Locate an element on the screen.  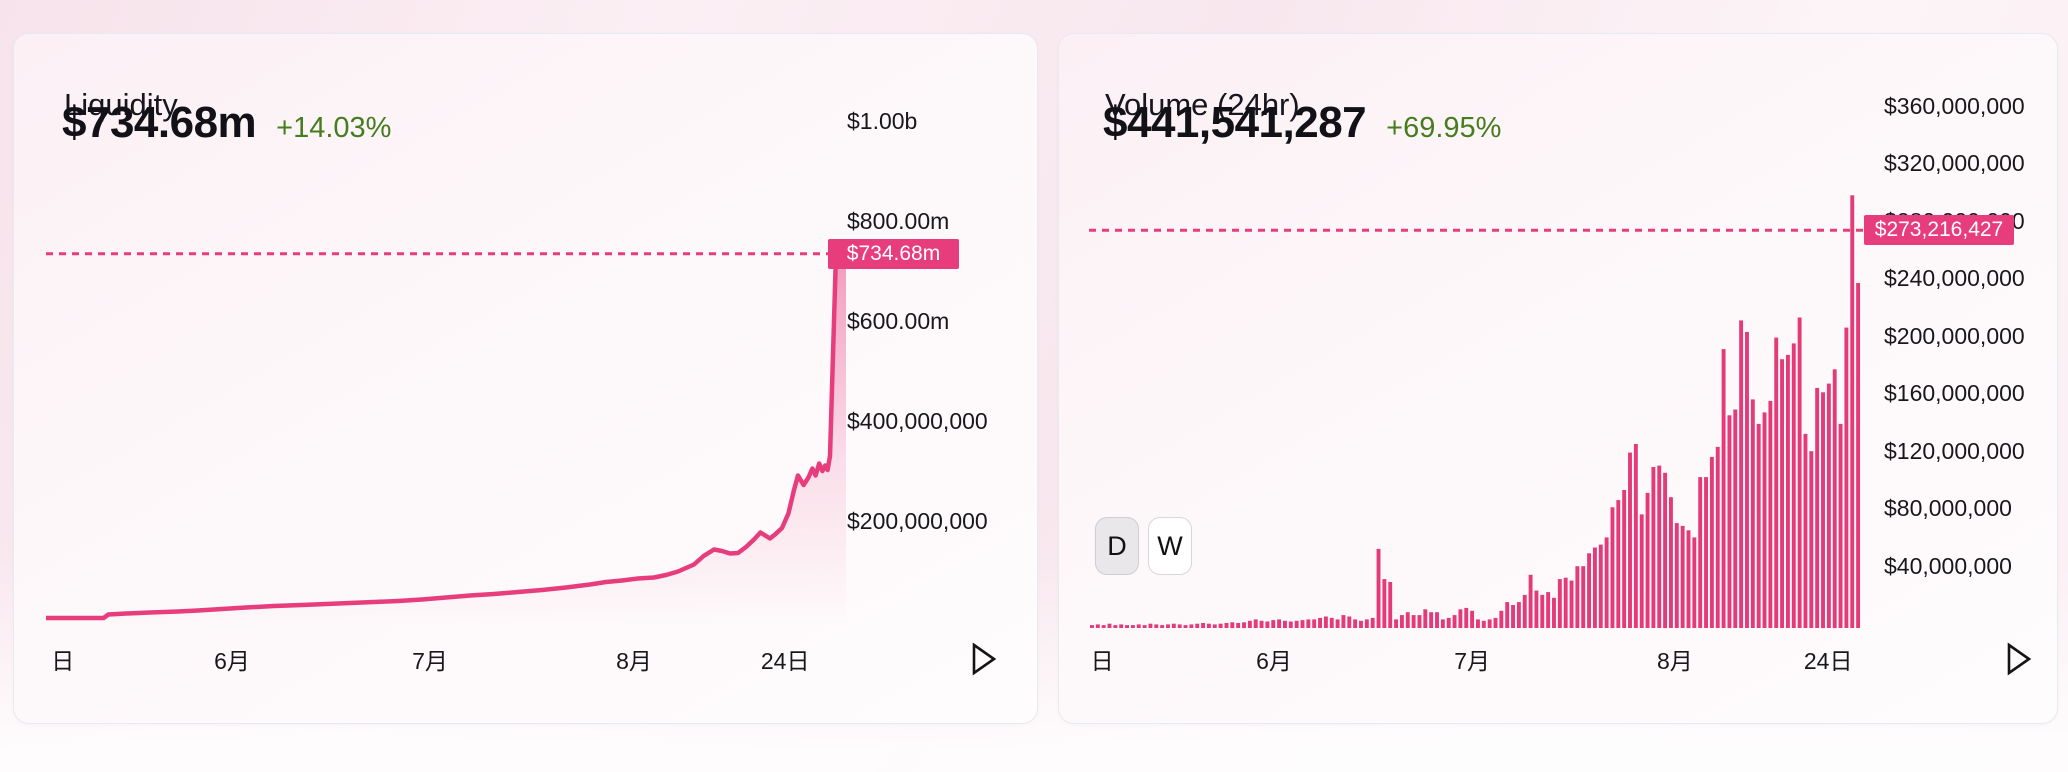
liquidity-y-tick: $200,000,000 is located at coordinates (917, 521).